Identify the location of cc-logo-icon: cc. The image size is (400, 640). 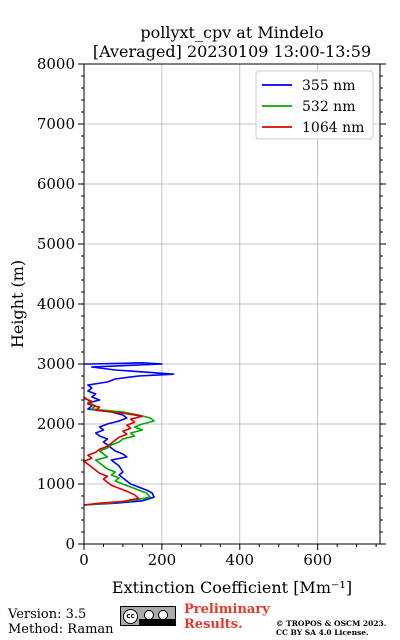
(130, 616).